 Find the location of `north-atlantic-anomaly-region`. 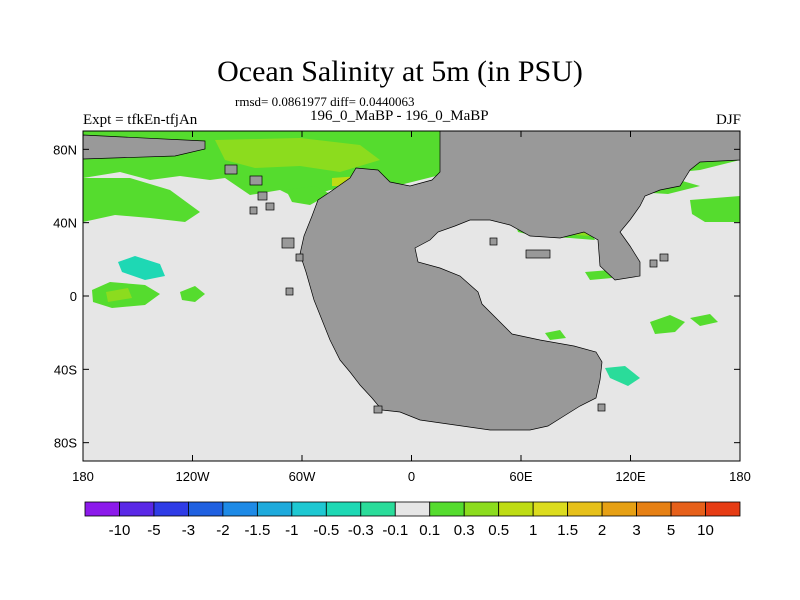

north-atlantic-anomaly-region is located at coordinates (308, 195).